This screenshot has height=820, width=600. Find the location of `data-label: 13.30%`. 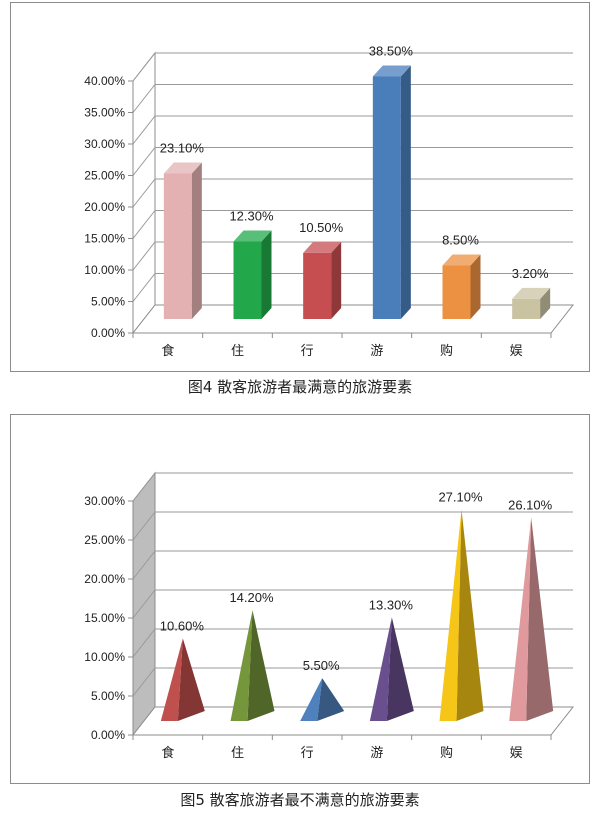

data-label: 13.30% is located at coordinates (391, 604).